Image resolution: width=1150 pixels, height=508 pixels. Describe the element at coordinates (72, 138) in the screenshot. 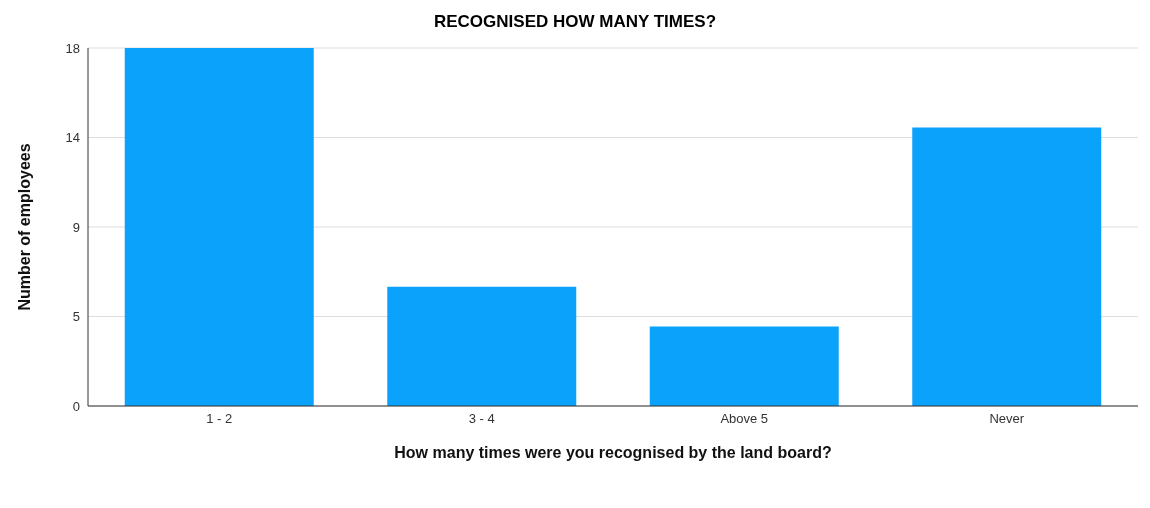

I see `y-tick-label: 14` at that location.